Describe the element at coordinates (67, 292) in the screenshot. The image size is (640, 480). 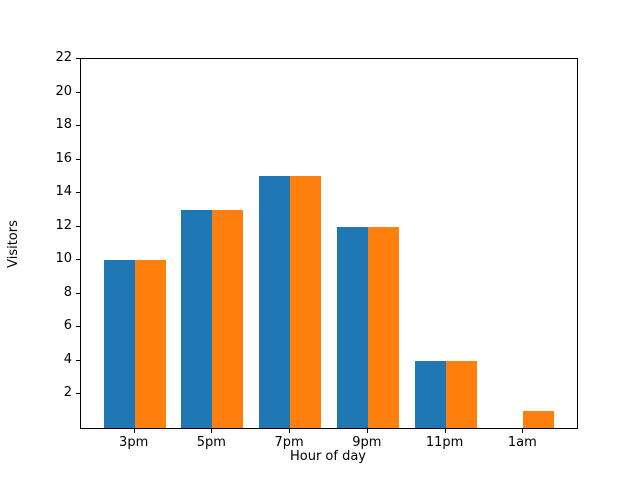
I see `y-tick-label: 8` at that location.